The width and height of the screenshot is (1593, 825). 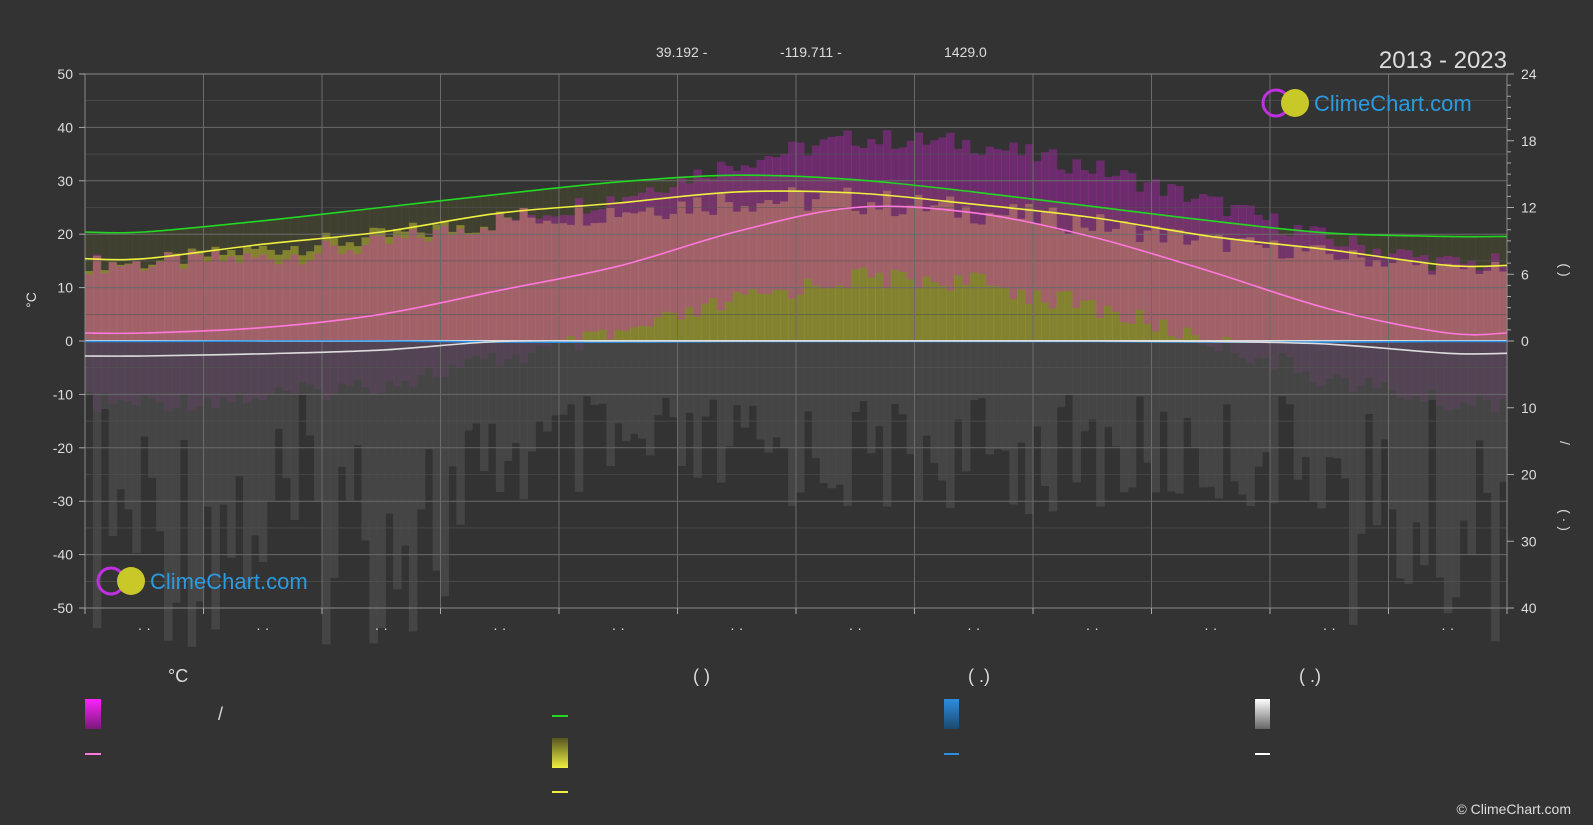 What do you see at coordinates (979, 676) in the screenshot?
I see `legend-col3-heading: ( .)` at bounding box center [979, 676].